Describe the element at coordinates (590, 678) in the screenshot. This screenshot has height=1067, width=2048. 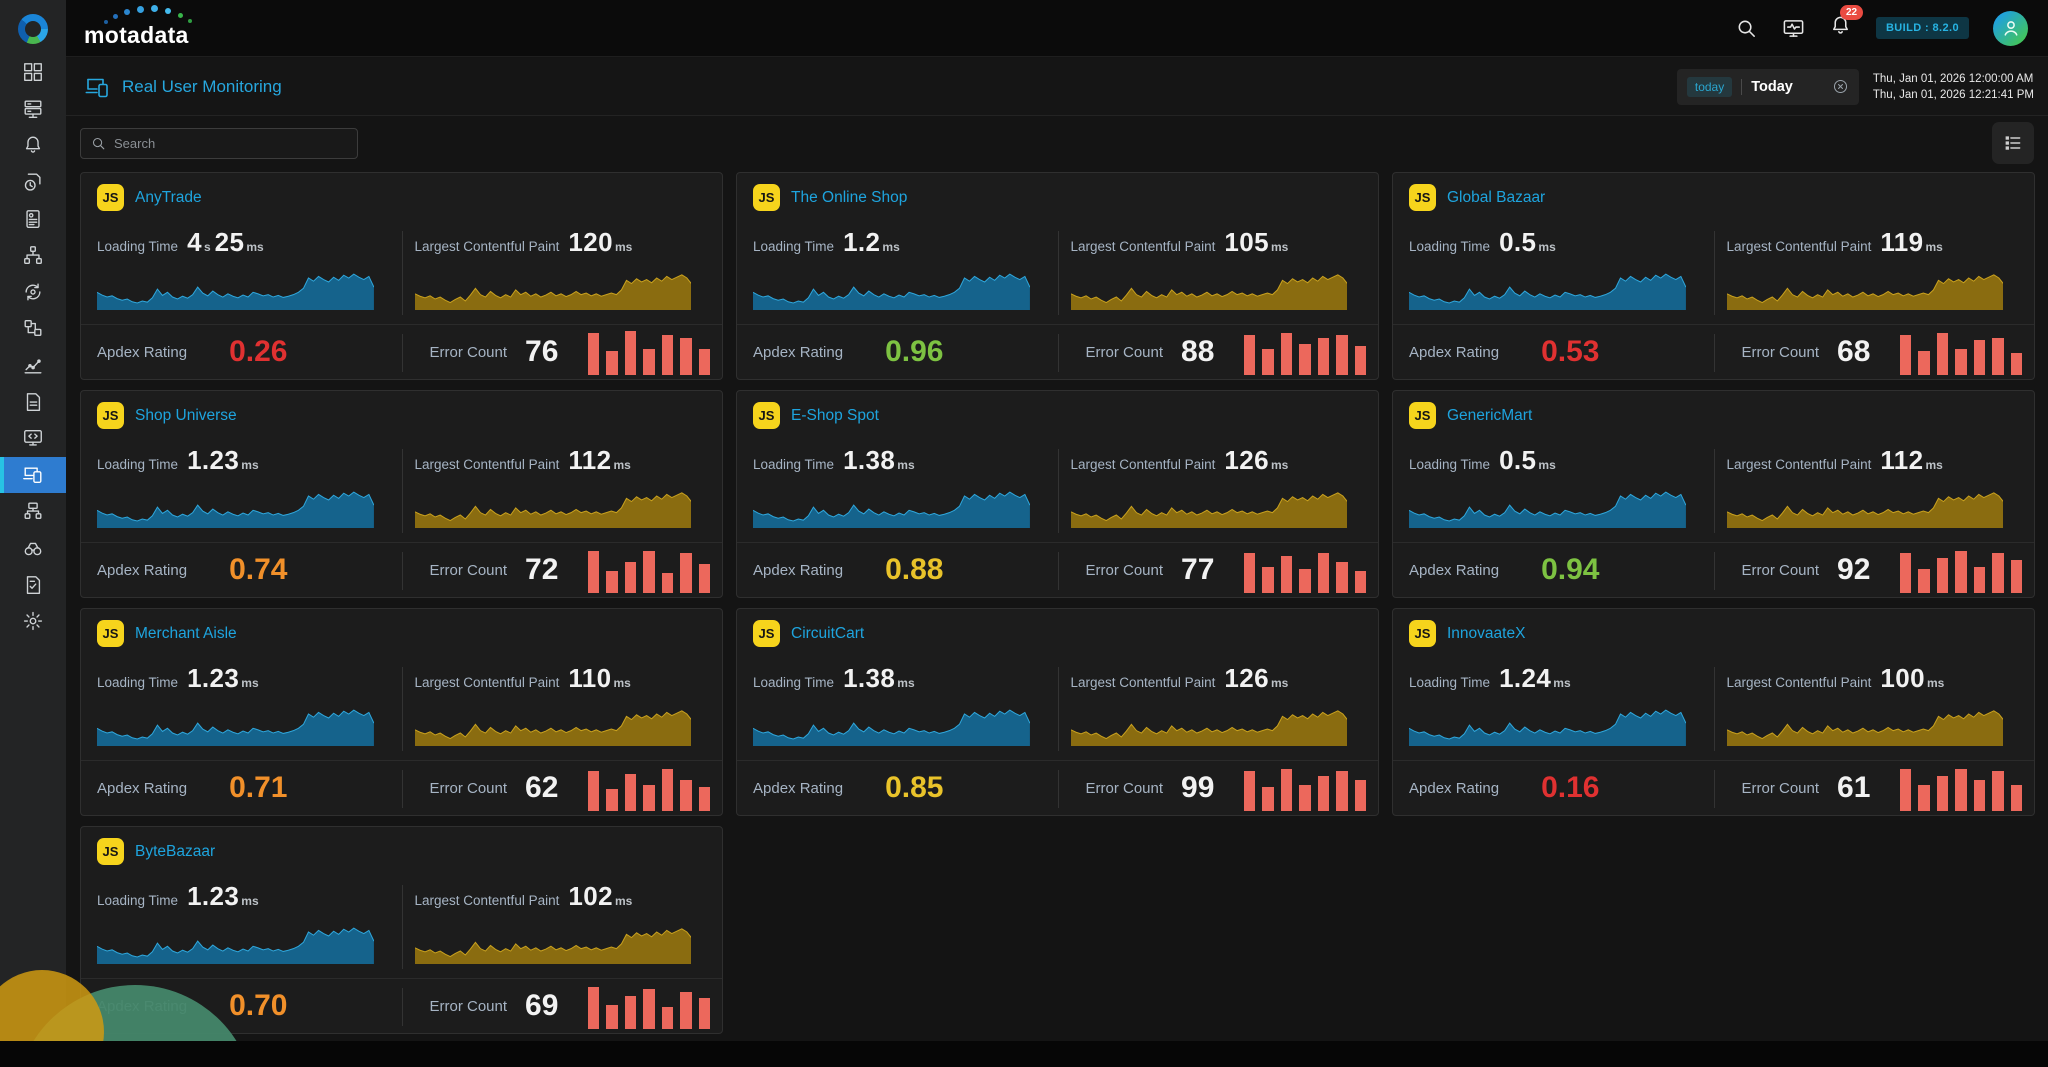
I see `lcp-number: 110` at that location.